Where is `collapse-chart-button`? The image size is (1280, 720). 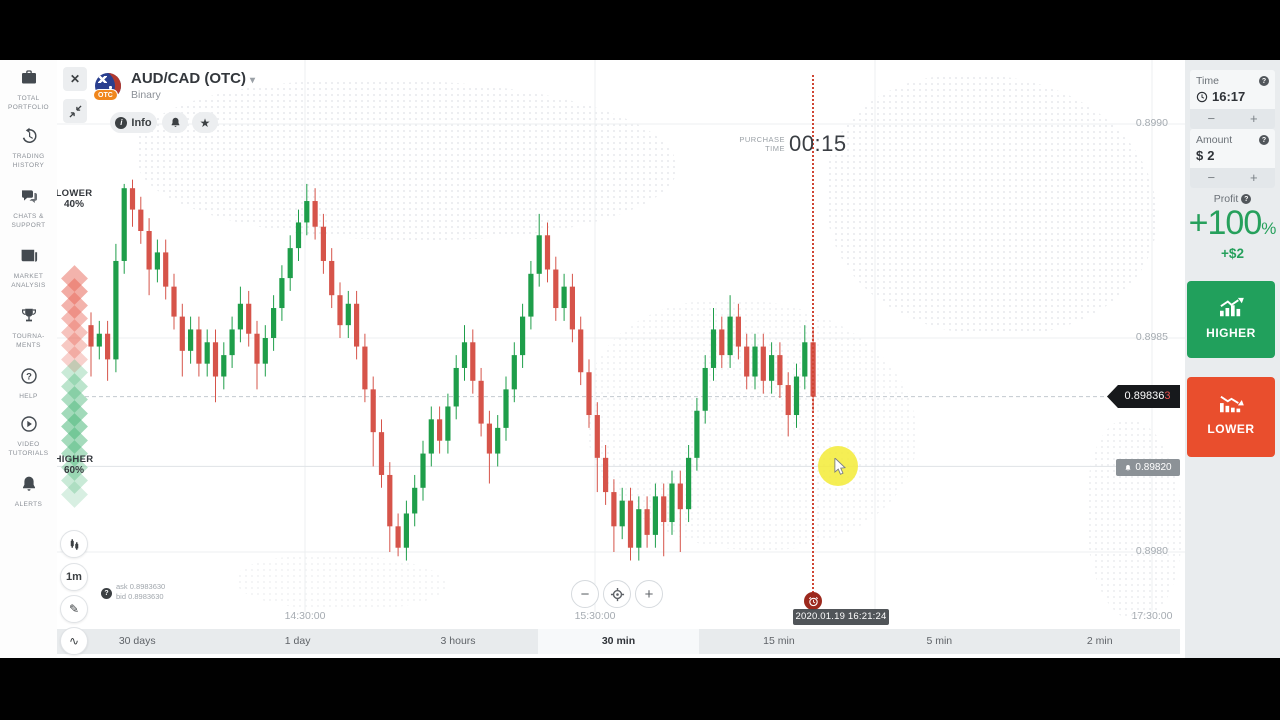
collapse-chart-button is located at coordinates (75, 111).